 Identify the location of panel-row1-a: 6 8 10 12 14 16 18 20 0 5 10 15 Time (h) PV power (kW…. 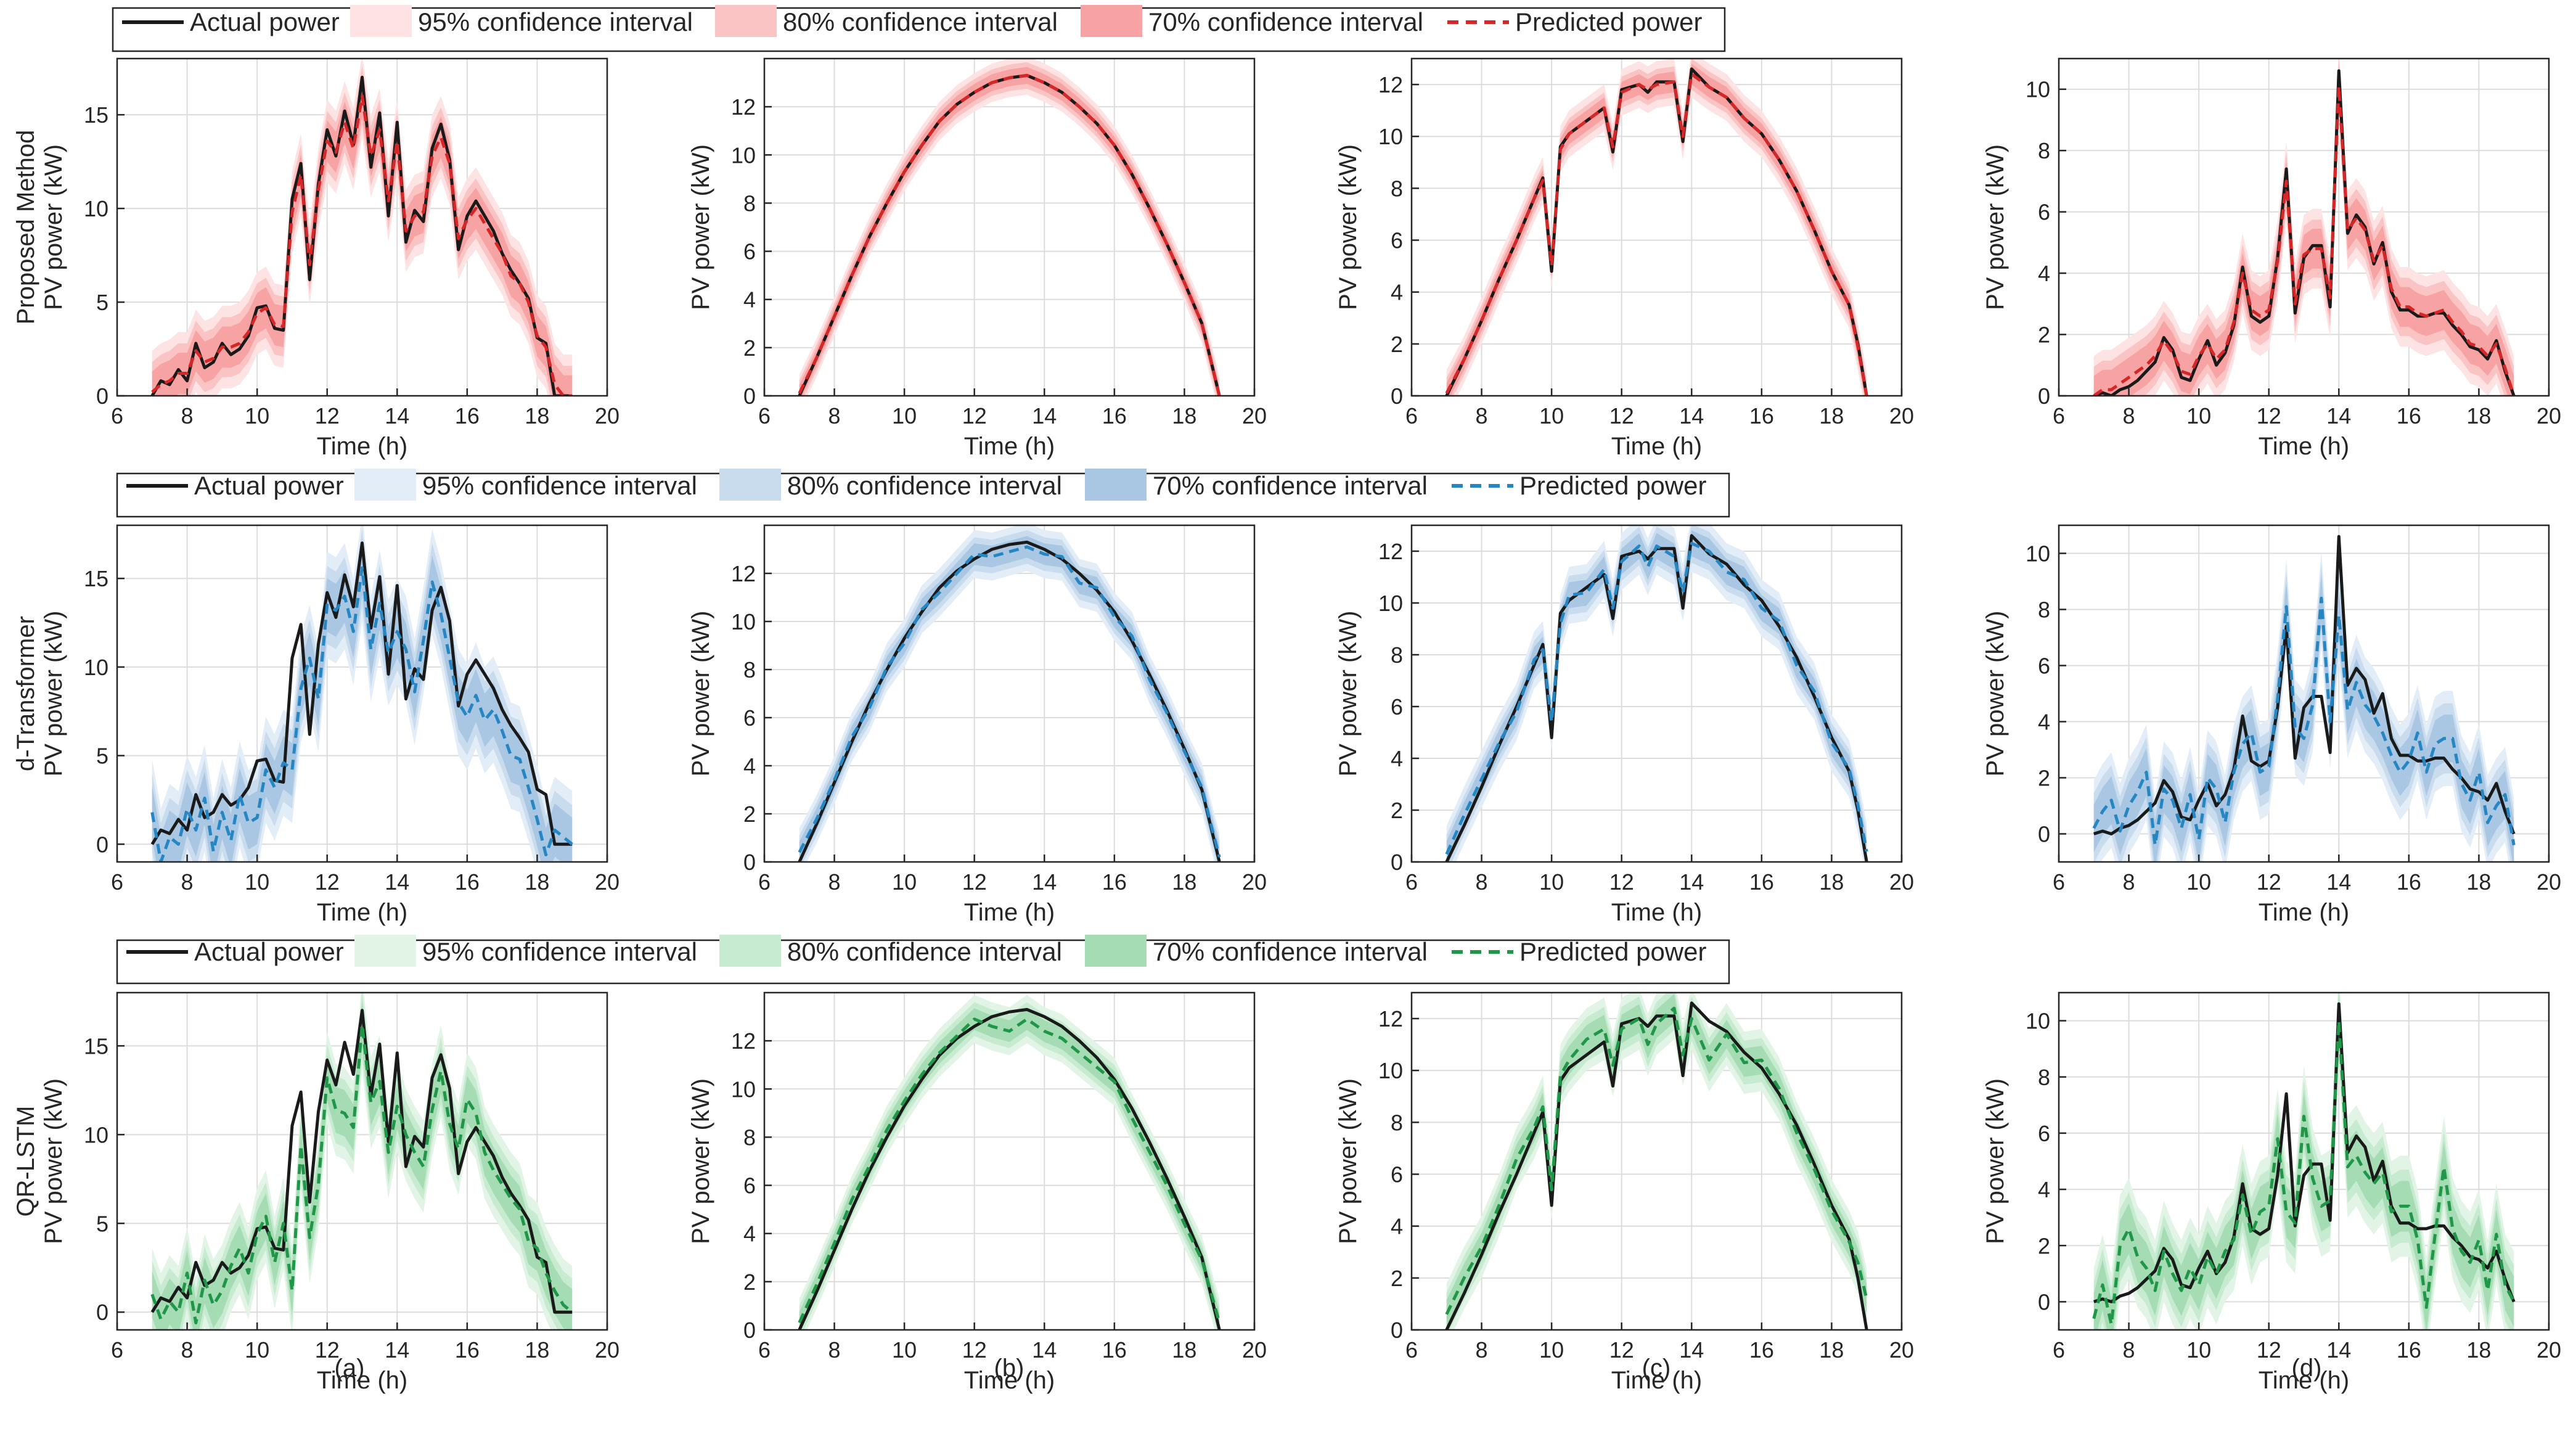
(329, 258).